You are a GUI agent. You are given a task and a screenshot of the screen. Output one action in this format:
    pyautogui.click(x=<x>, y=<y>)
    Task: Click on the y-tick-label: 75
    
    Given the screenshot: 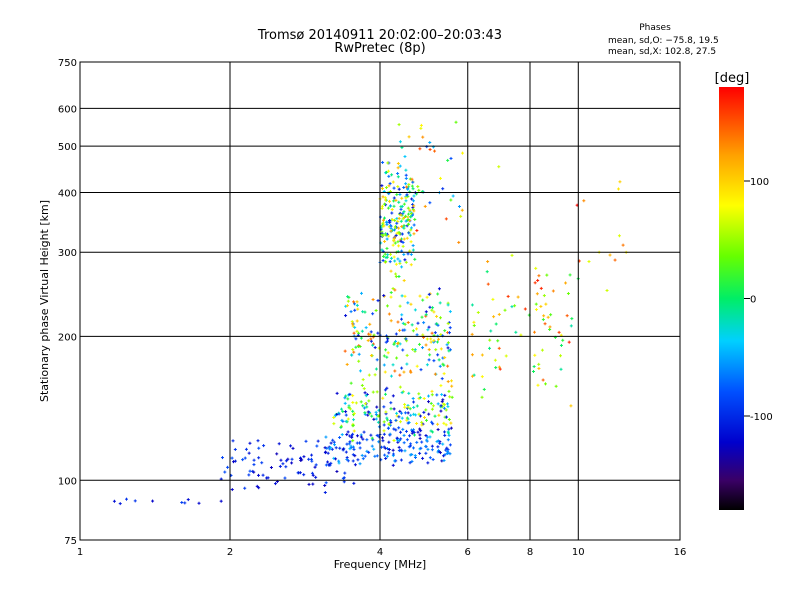 What is the action you would take?
    pyautogui.click(x=70, y=541)
    